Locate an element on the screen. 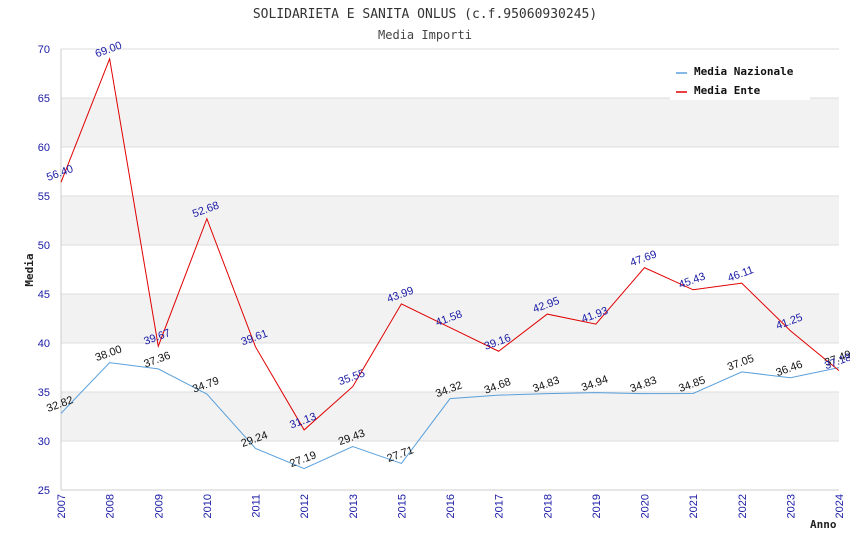  x-tick-label: 2009 is located at coordinates (159, 506).